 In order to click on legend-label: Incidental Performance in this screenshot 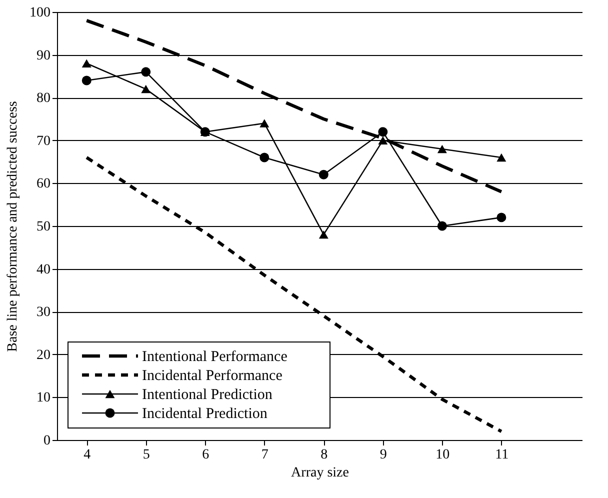, I will do `click(212, 376)`.